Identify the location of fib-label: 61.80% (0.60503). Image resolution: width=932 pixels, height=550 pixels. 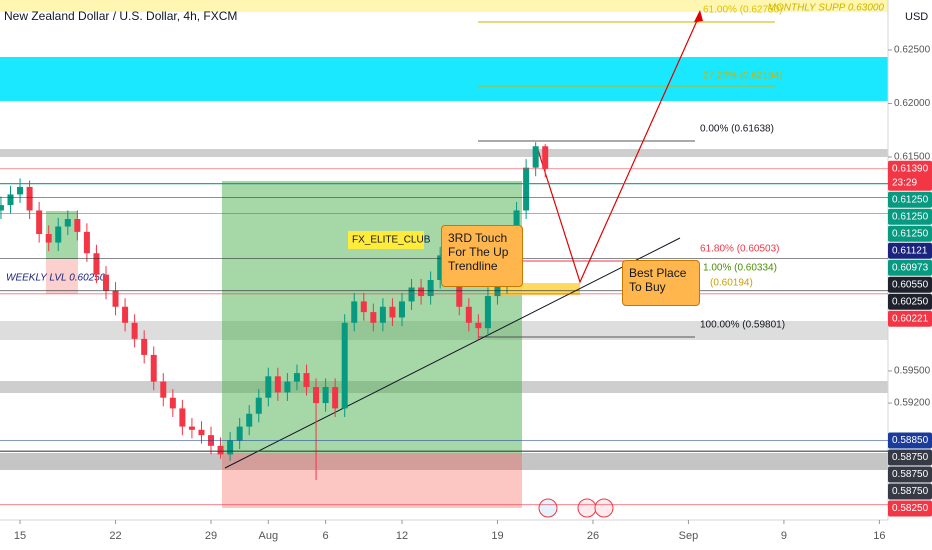
(740, 249).